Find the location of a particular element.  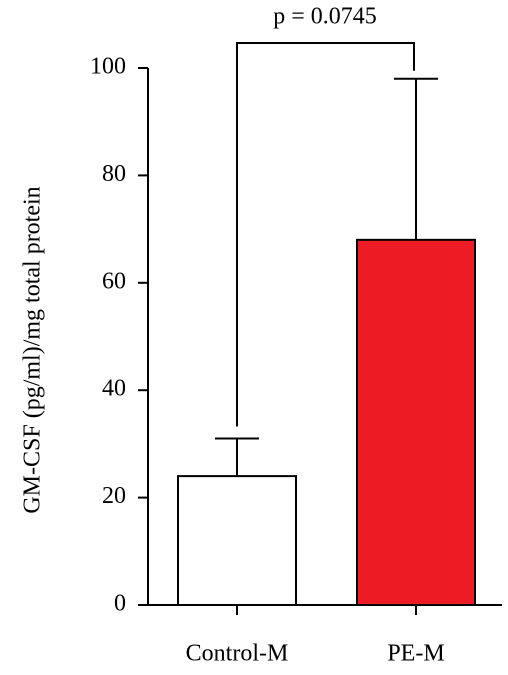

x-tick-label: Control-M is located at coordinates (237, 654).